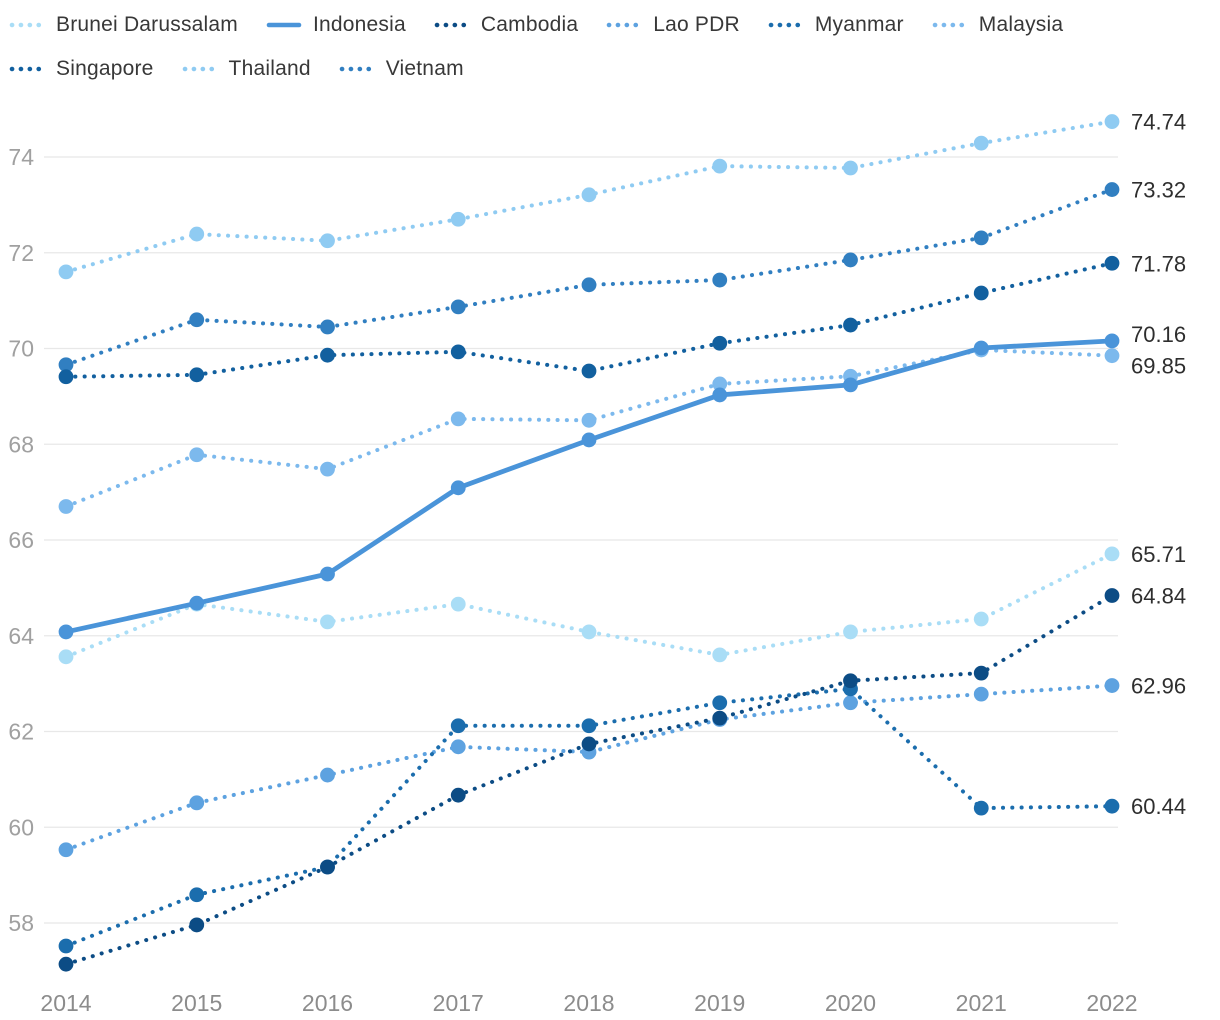  I want to click on data-point-singapore-2021, so click(981, 293).